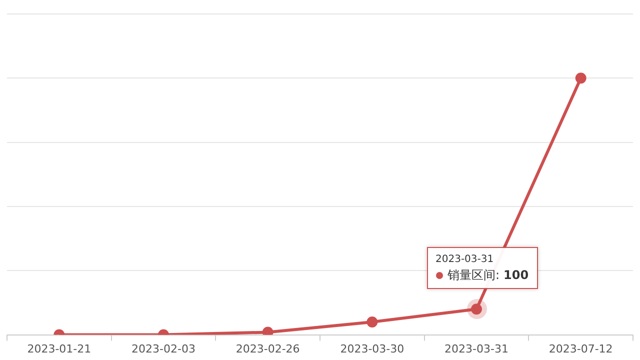 The image size is (640, 360). What do you see at coordinates (580, 349) in the screenshot?
I see `x-tick-label: 2023-07-12` at bounding box center [580, 349].